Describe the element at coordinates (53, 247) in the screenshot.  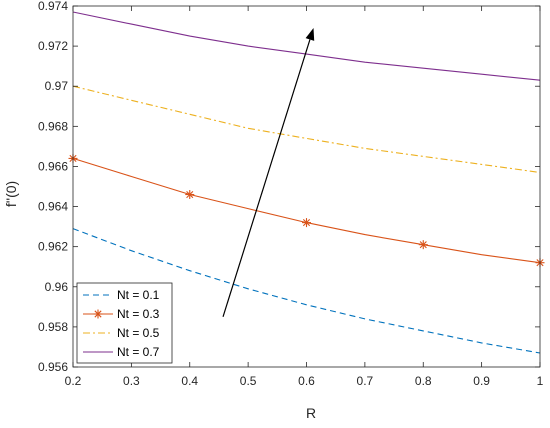
I see `y-tick-label-4: 0.962` at that location.